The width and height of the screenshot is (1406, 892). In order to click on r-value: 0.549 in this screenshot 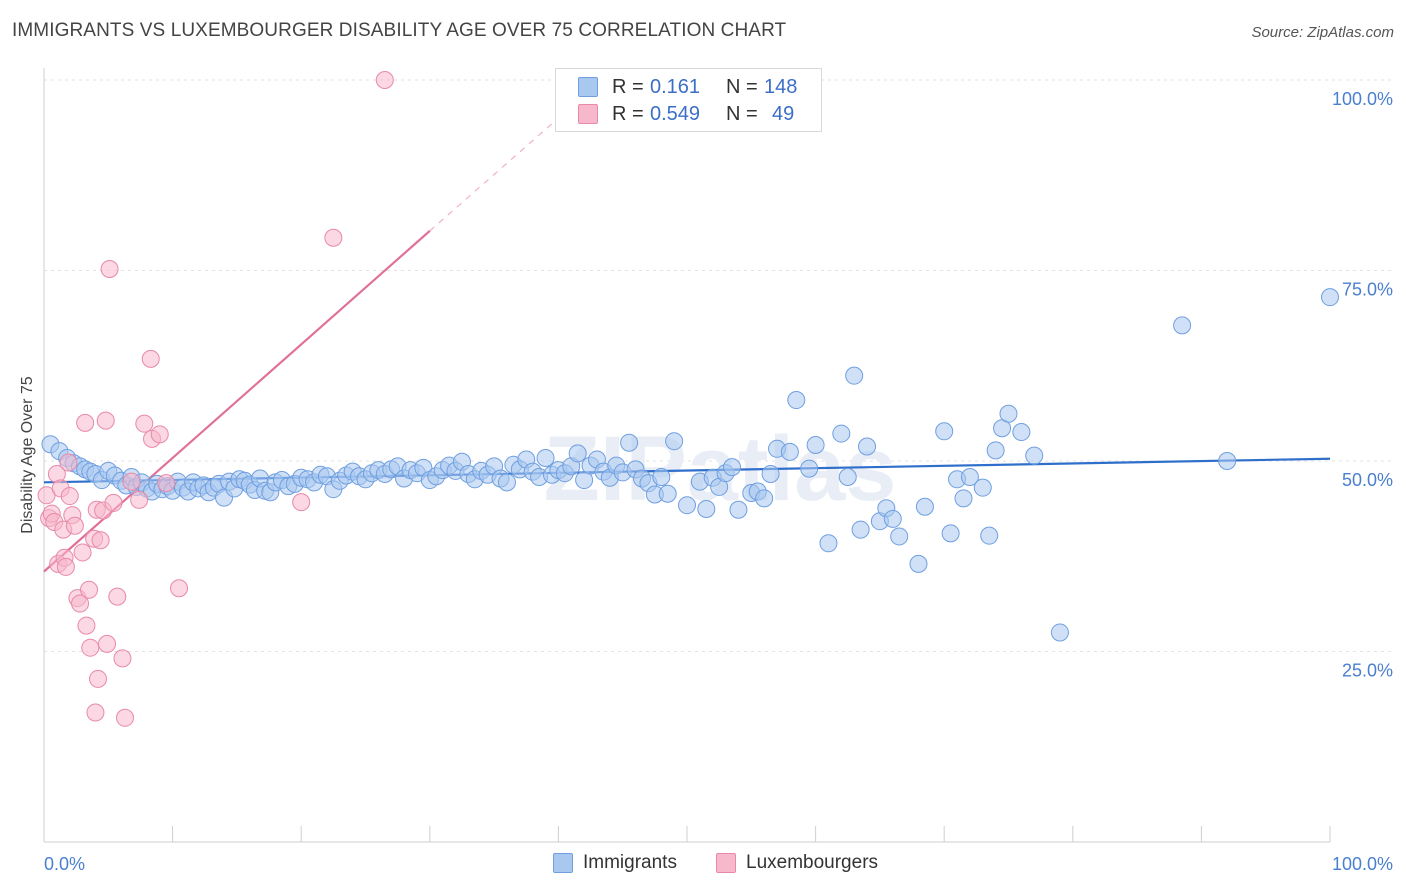, I will do `click(675, 114)`.